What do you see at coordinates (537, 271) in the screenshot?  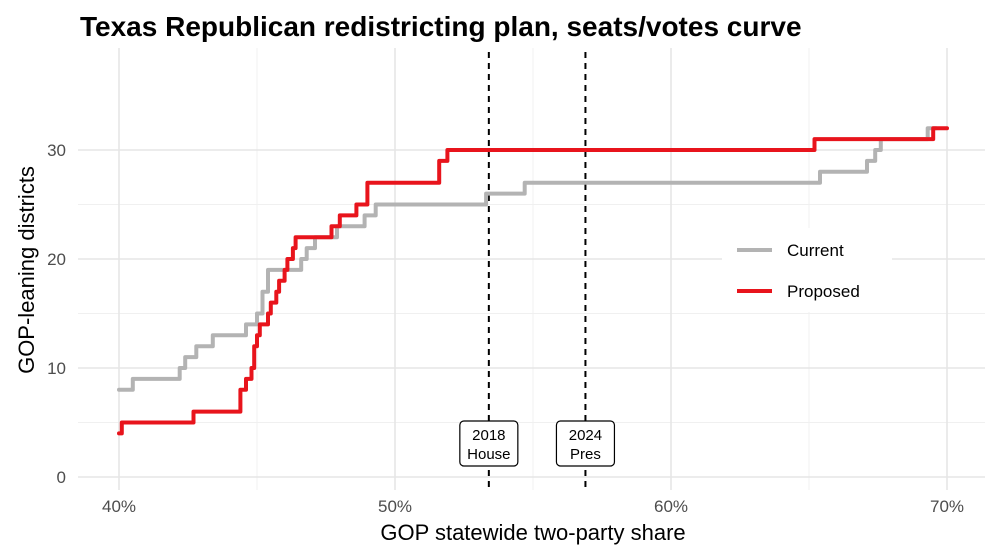 I see `annotation-lines` at bounding box center [537, 271].